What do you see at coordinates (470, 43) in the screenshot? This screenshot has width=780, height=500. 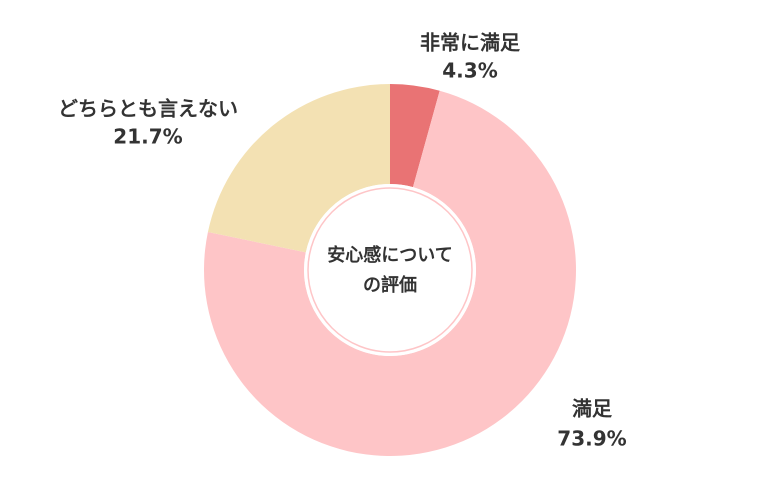 I see `slice-label: 非常に満足` at bounding box center [470, 43].